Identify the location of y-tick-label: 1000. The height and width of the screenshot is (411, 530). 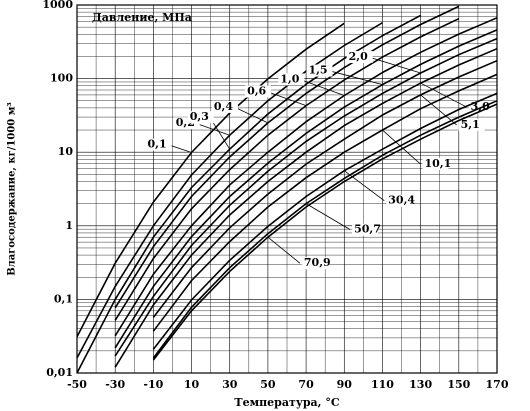
(57, 5).